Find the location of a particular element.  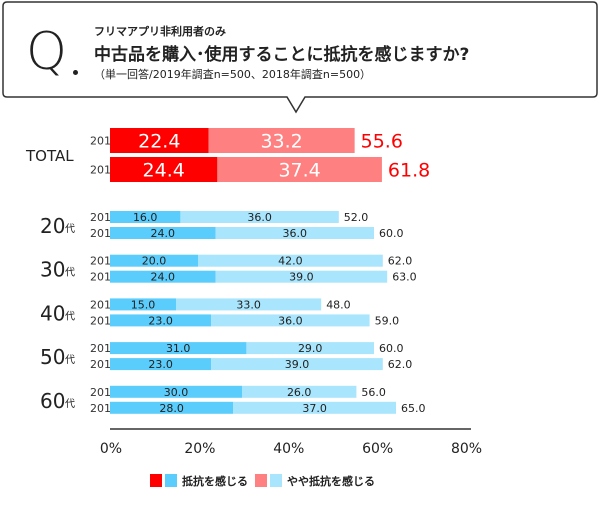

x-tick-label: 80% is located at coordinates (466, 449).